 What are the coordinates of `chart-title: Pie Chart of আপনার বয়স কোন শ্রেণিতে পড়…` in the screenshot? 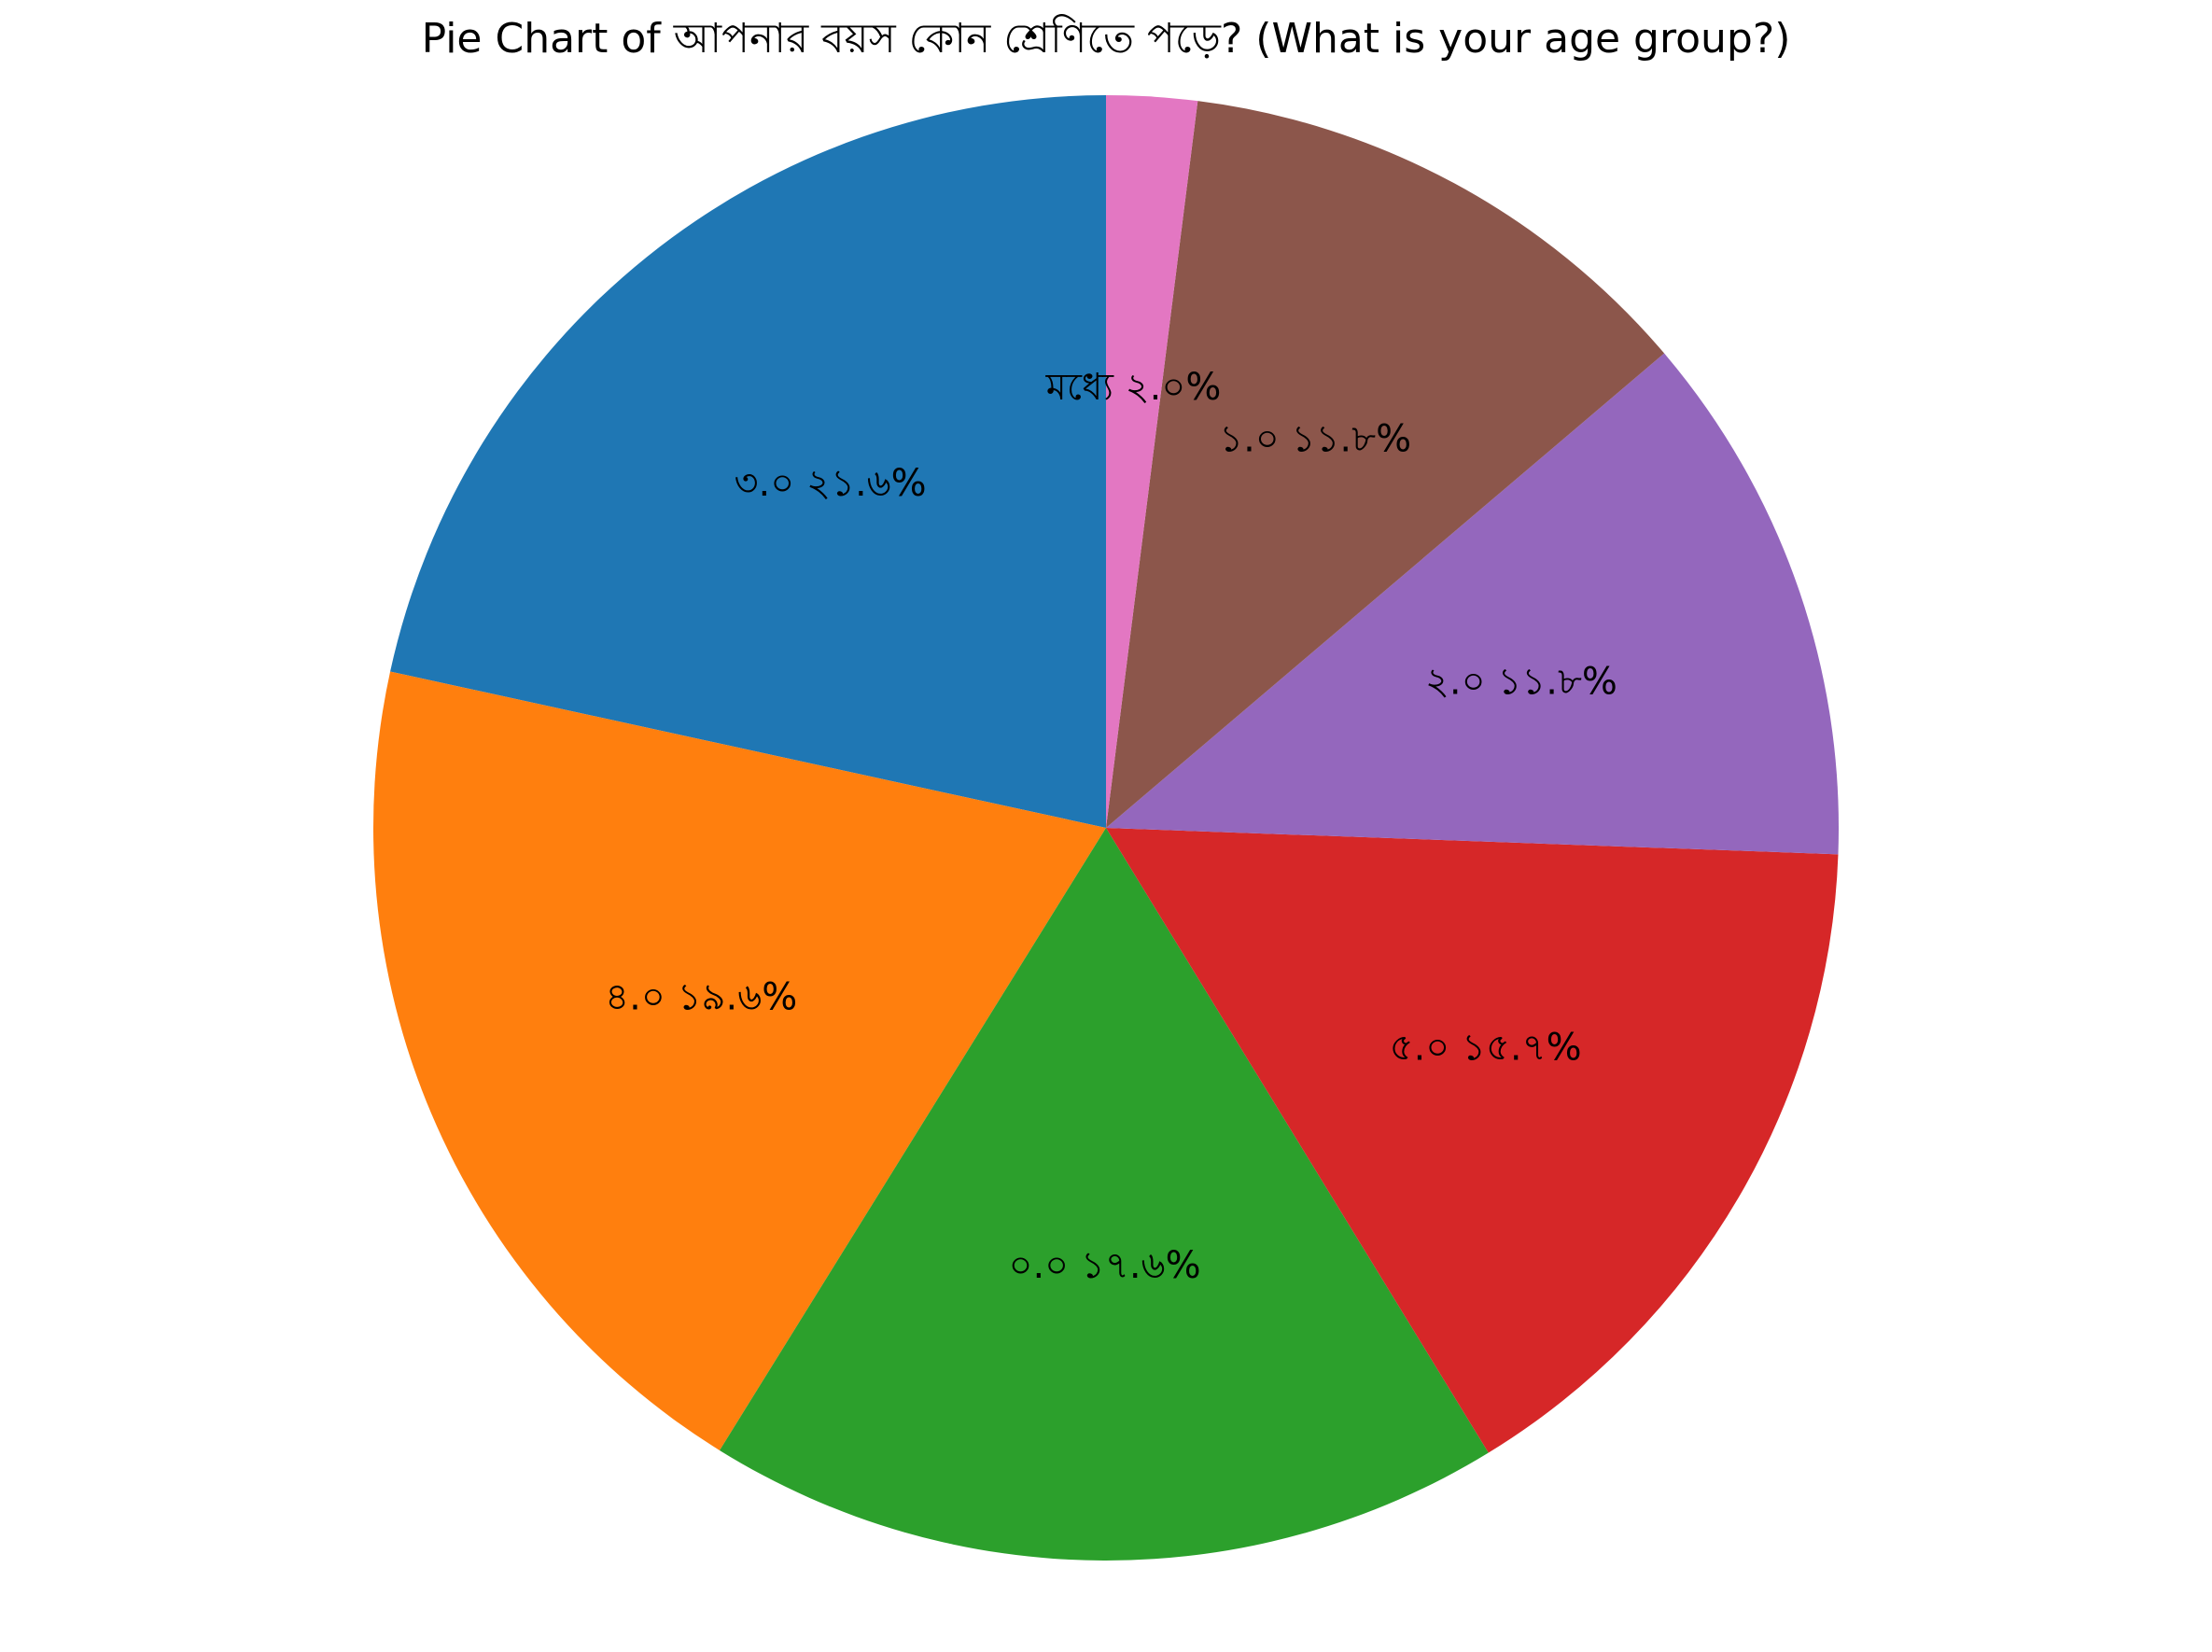 It's located at (1106, 39).